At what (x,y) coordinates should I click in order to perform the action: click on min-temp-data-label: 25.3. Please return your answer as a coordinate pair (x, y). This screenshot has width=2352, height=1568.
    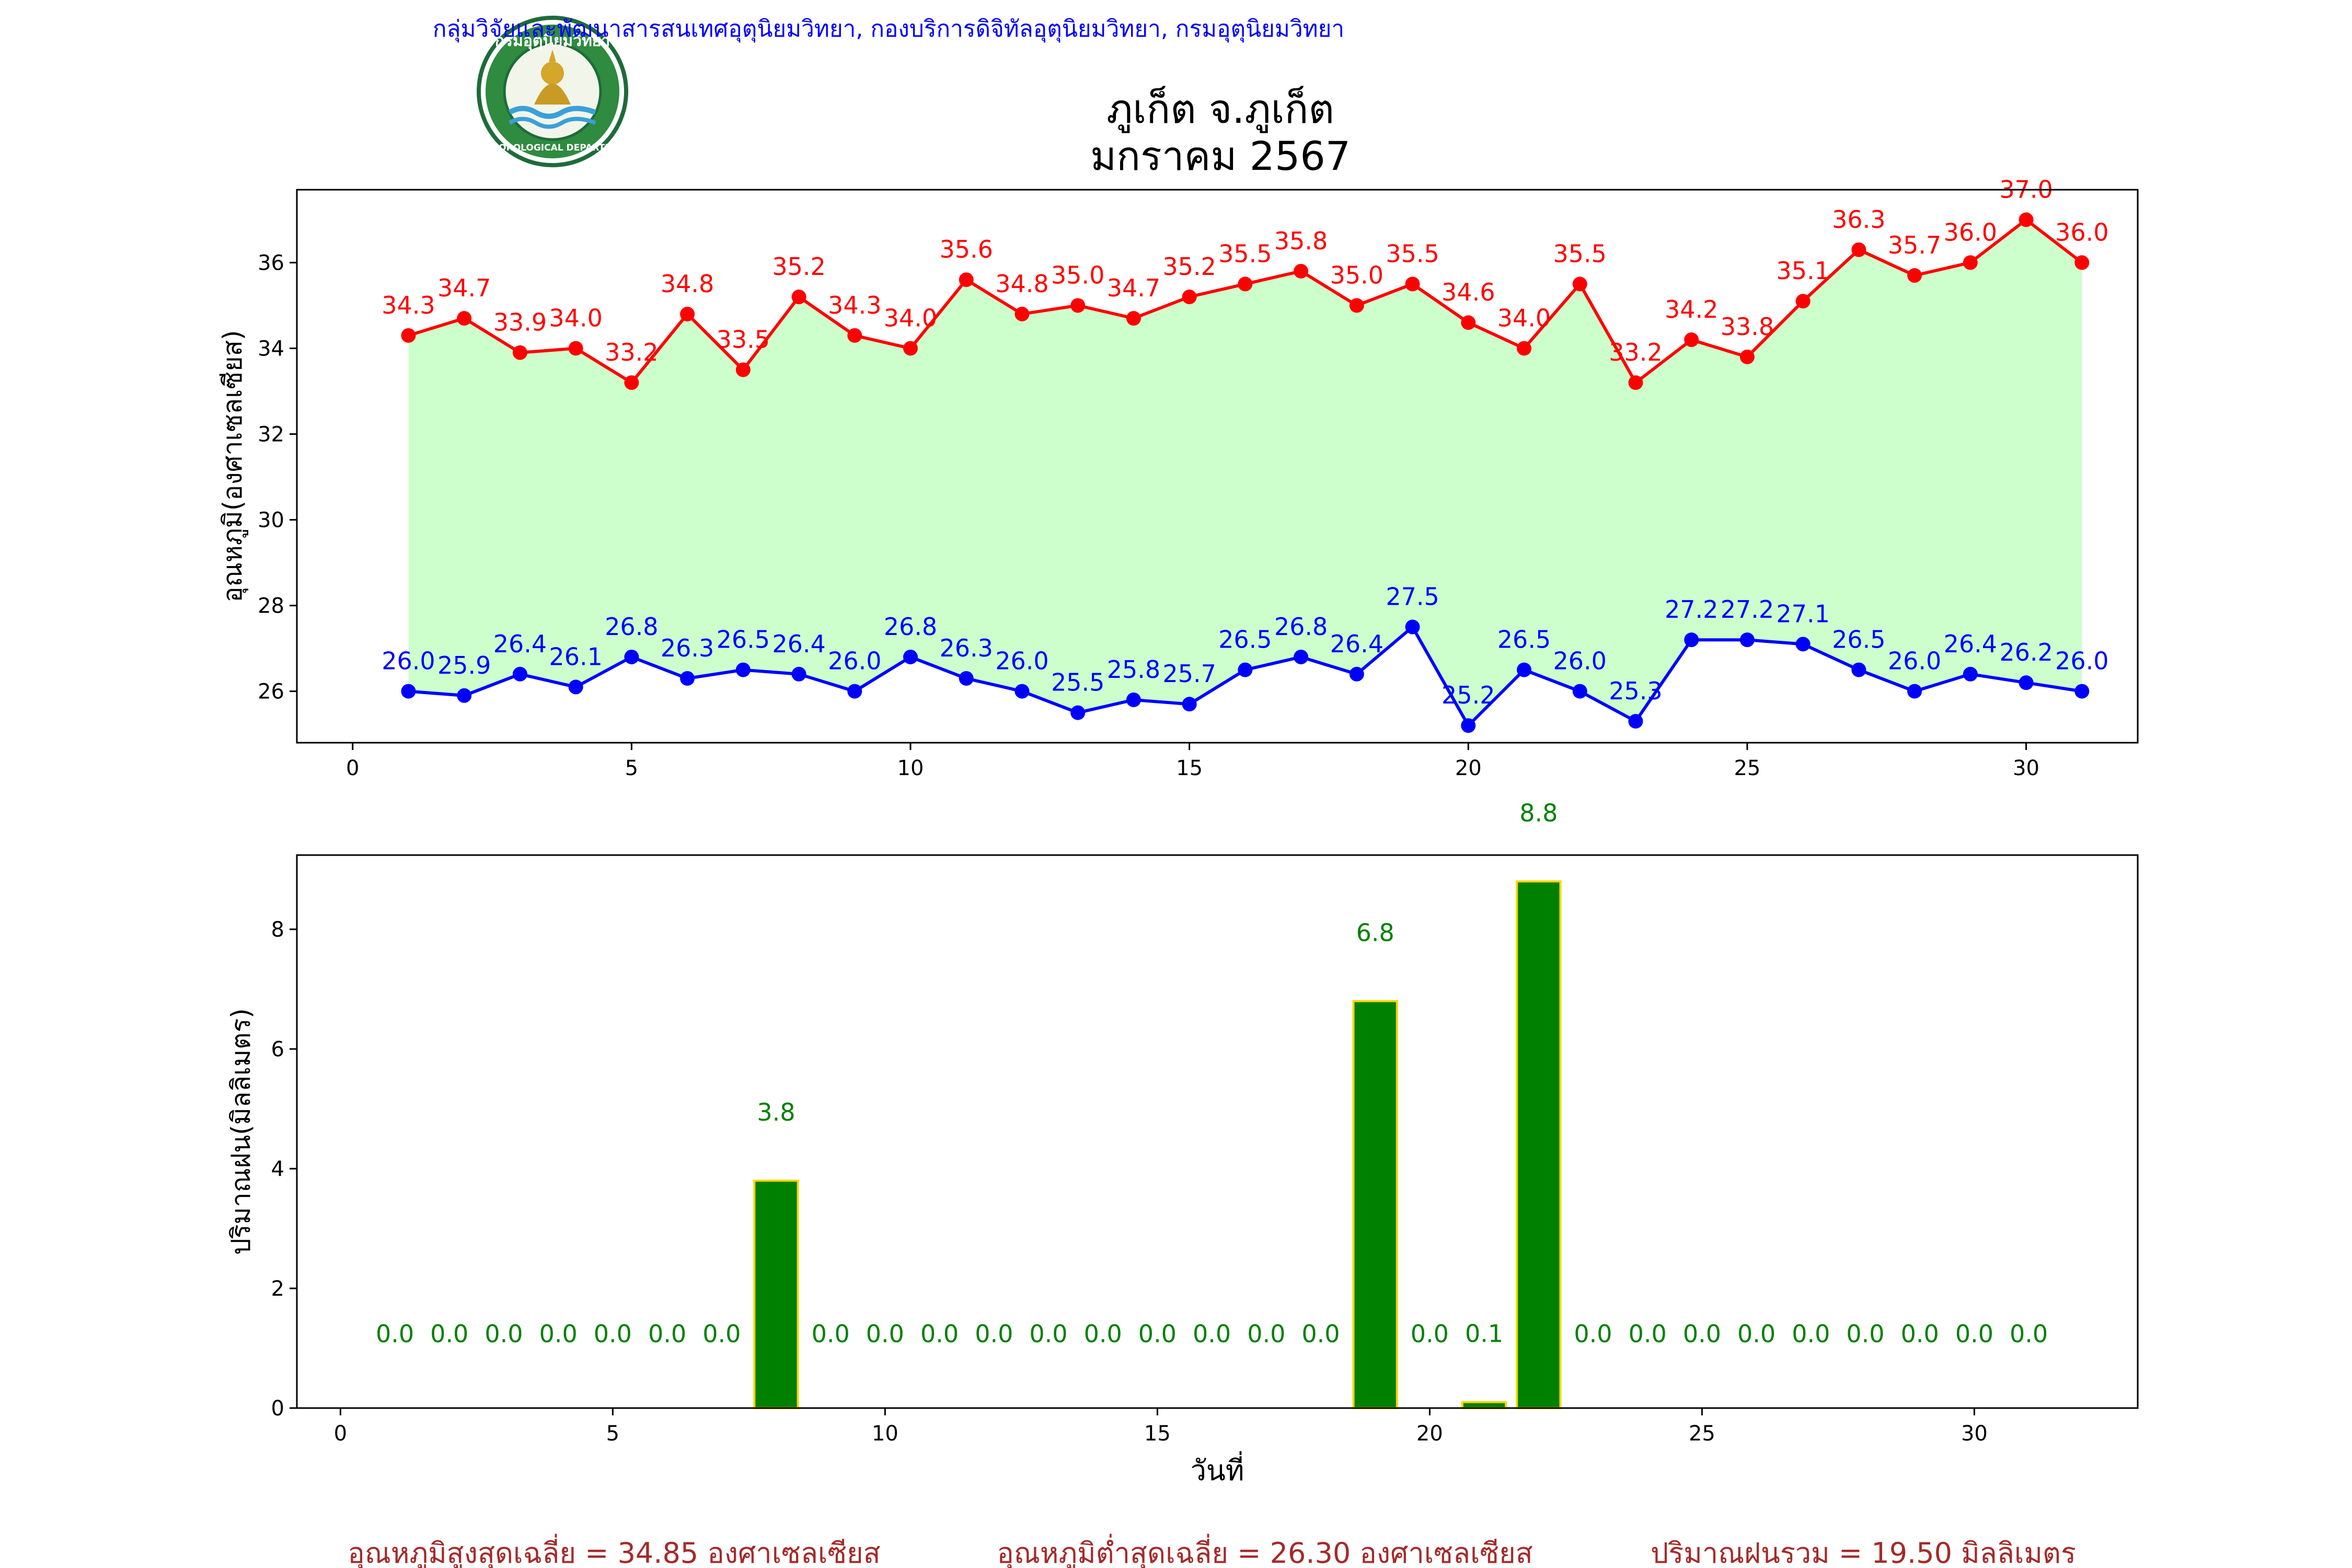
    Looking at the image, I should click on (1635, 691).